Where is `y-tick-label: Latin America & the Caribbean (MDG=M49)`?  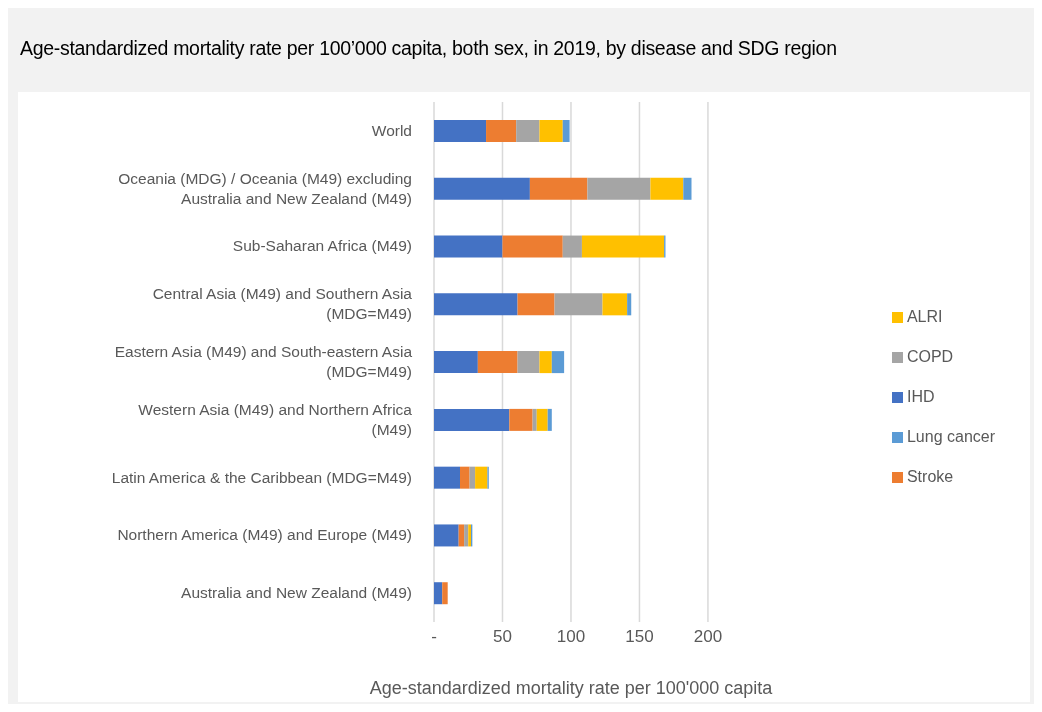
y-tick-label: Latin America & the Caribbean (MDG=M49) is located at coordinates (261, 477).